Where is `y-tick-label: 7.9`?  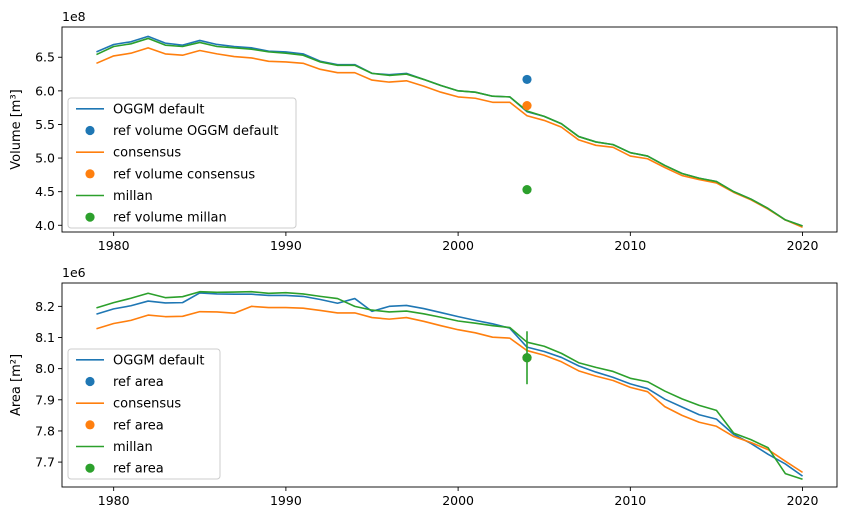
y-tick-label: 7.9 is located at coordinates (45, 399).